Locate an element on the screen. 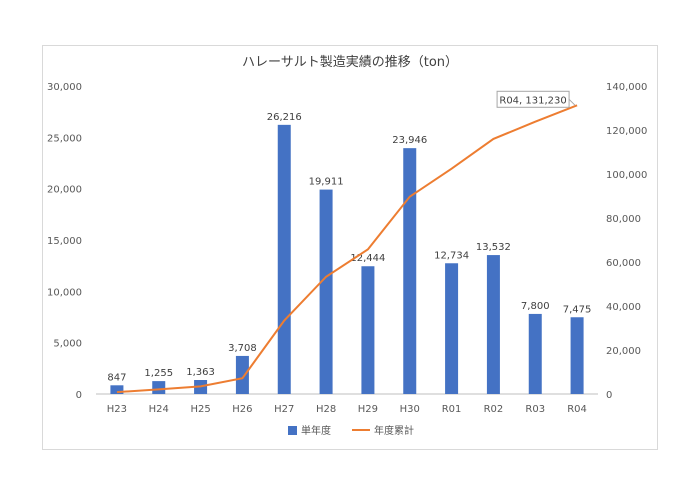  x-tick-label: H24 is located at coordinates (159, 409).